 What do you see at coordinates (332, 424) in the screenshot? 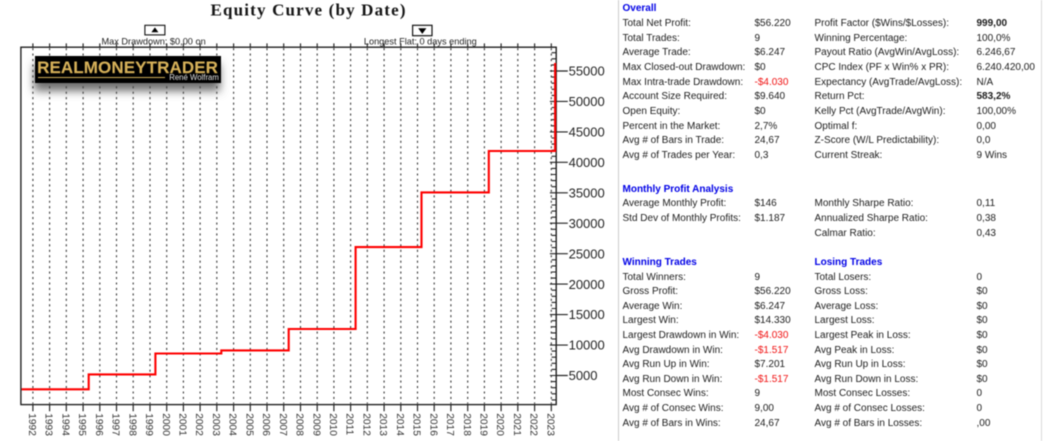
I see `svg-text: 2010` at bounding box center [332, 424].